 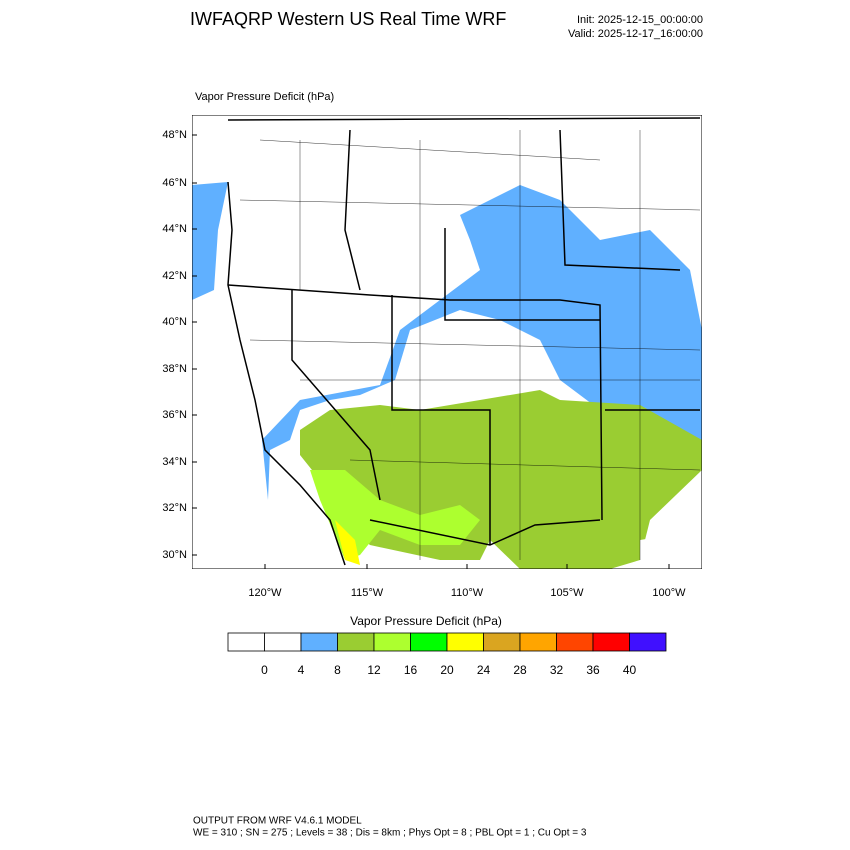 I want to click on lat-label: 34°N, so click(x=174, y=462).